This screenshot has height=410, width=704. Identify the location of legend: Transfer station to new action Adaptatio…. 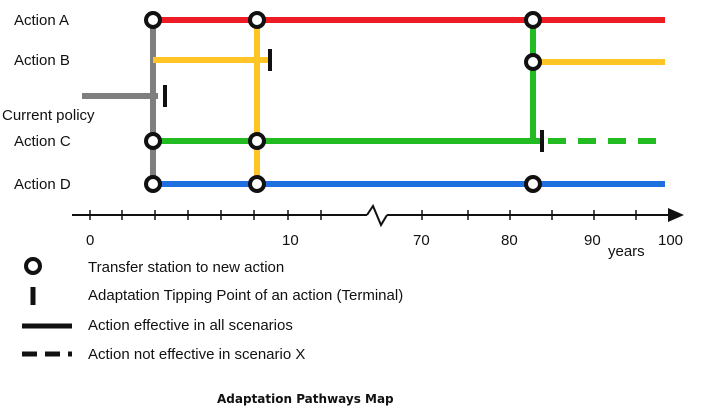
(212, 310).